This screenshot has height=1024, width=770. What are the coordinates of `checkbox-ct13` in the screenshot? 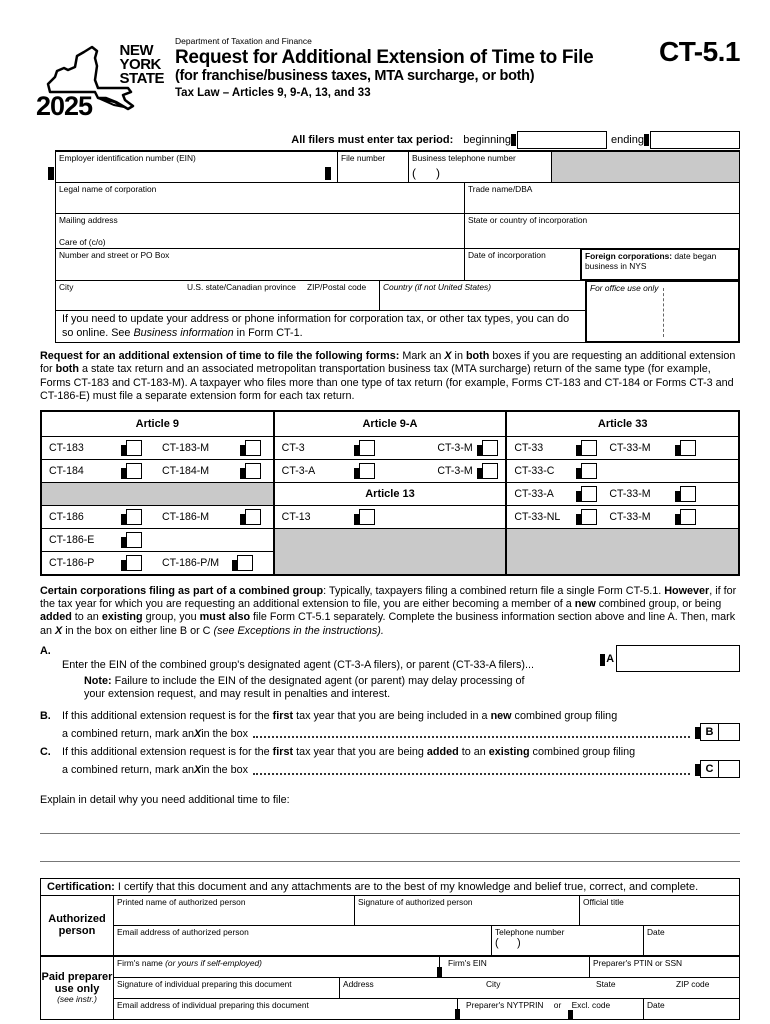 It's located at (364, 516).